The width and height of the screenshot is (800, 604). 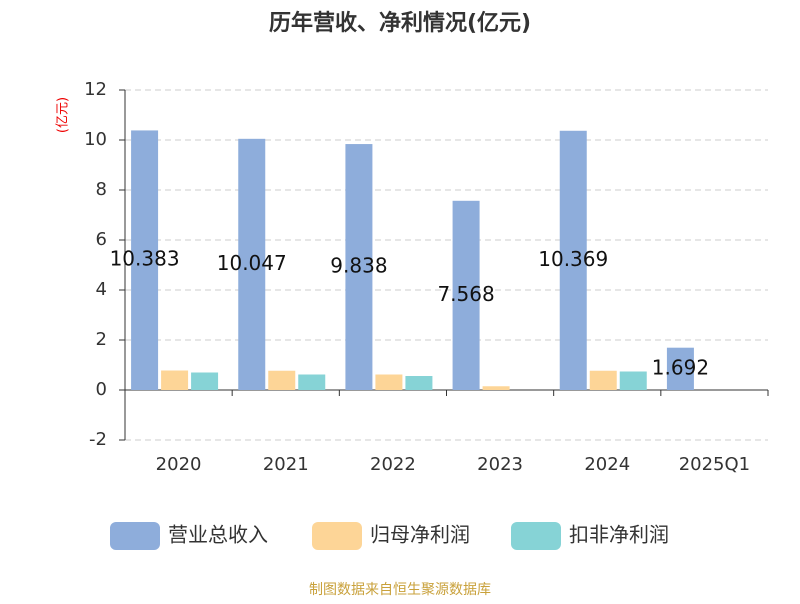 I want to click on data-label: 1.692, so click(x=680, y=367).